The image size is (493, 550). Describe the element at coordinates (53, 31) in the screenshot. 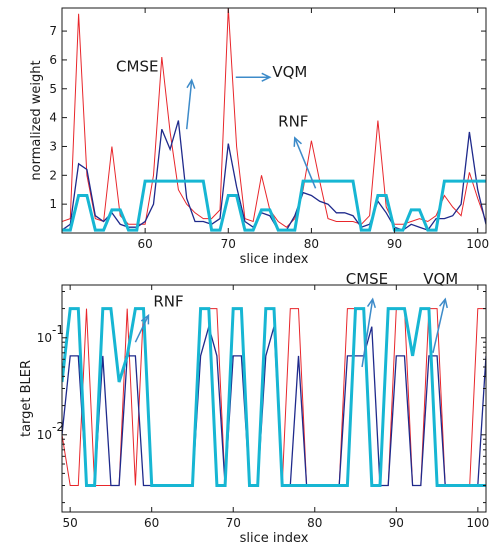

I see `y-tick-label: 7` at that location.